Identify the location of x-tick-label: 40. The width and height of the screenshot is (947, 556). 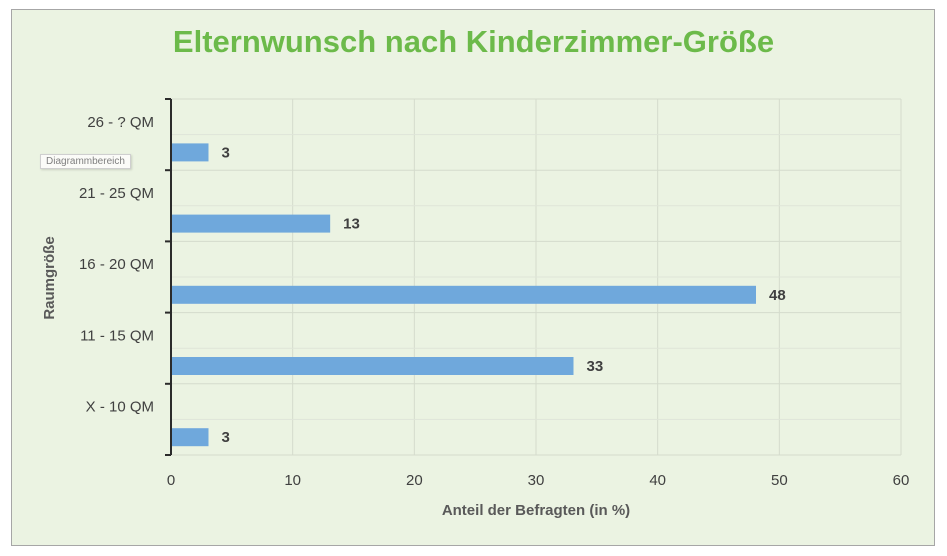
(657, 480).